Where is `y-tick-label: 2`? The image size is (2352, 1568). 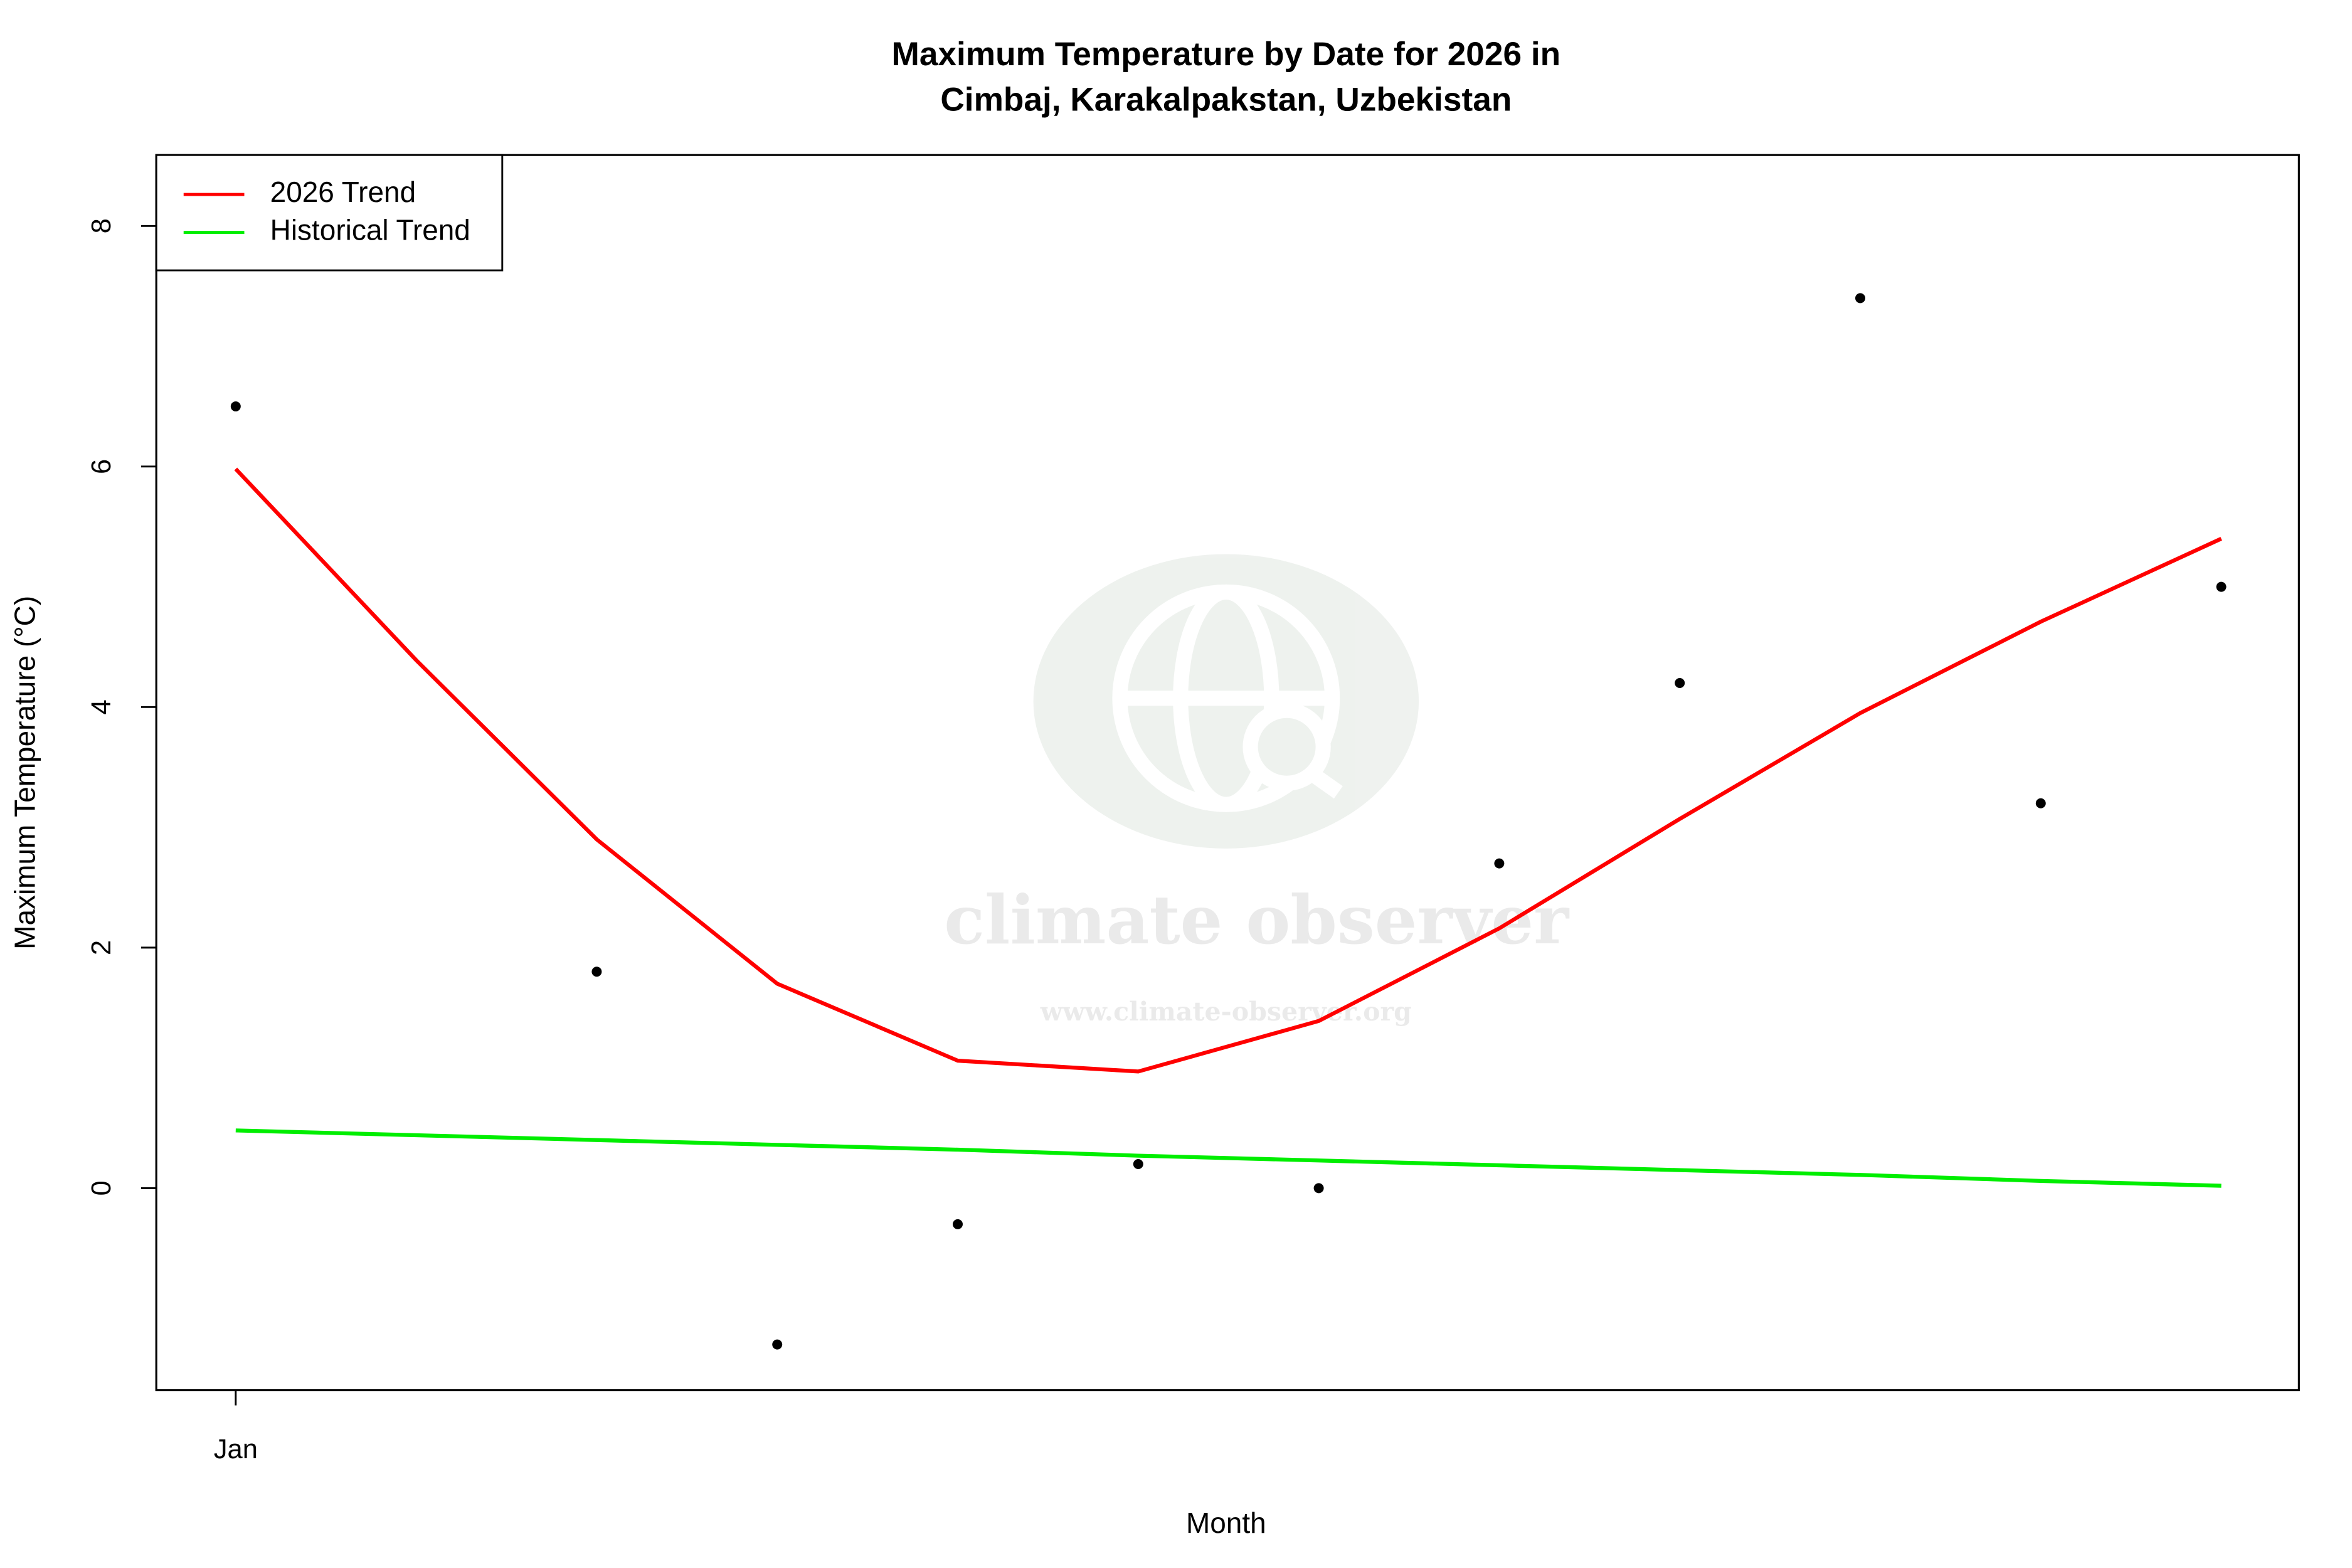 y-tick-label: 2 is located at coordinates (102, 948).